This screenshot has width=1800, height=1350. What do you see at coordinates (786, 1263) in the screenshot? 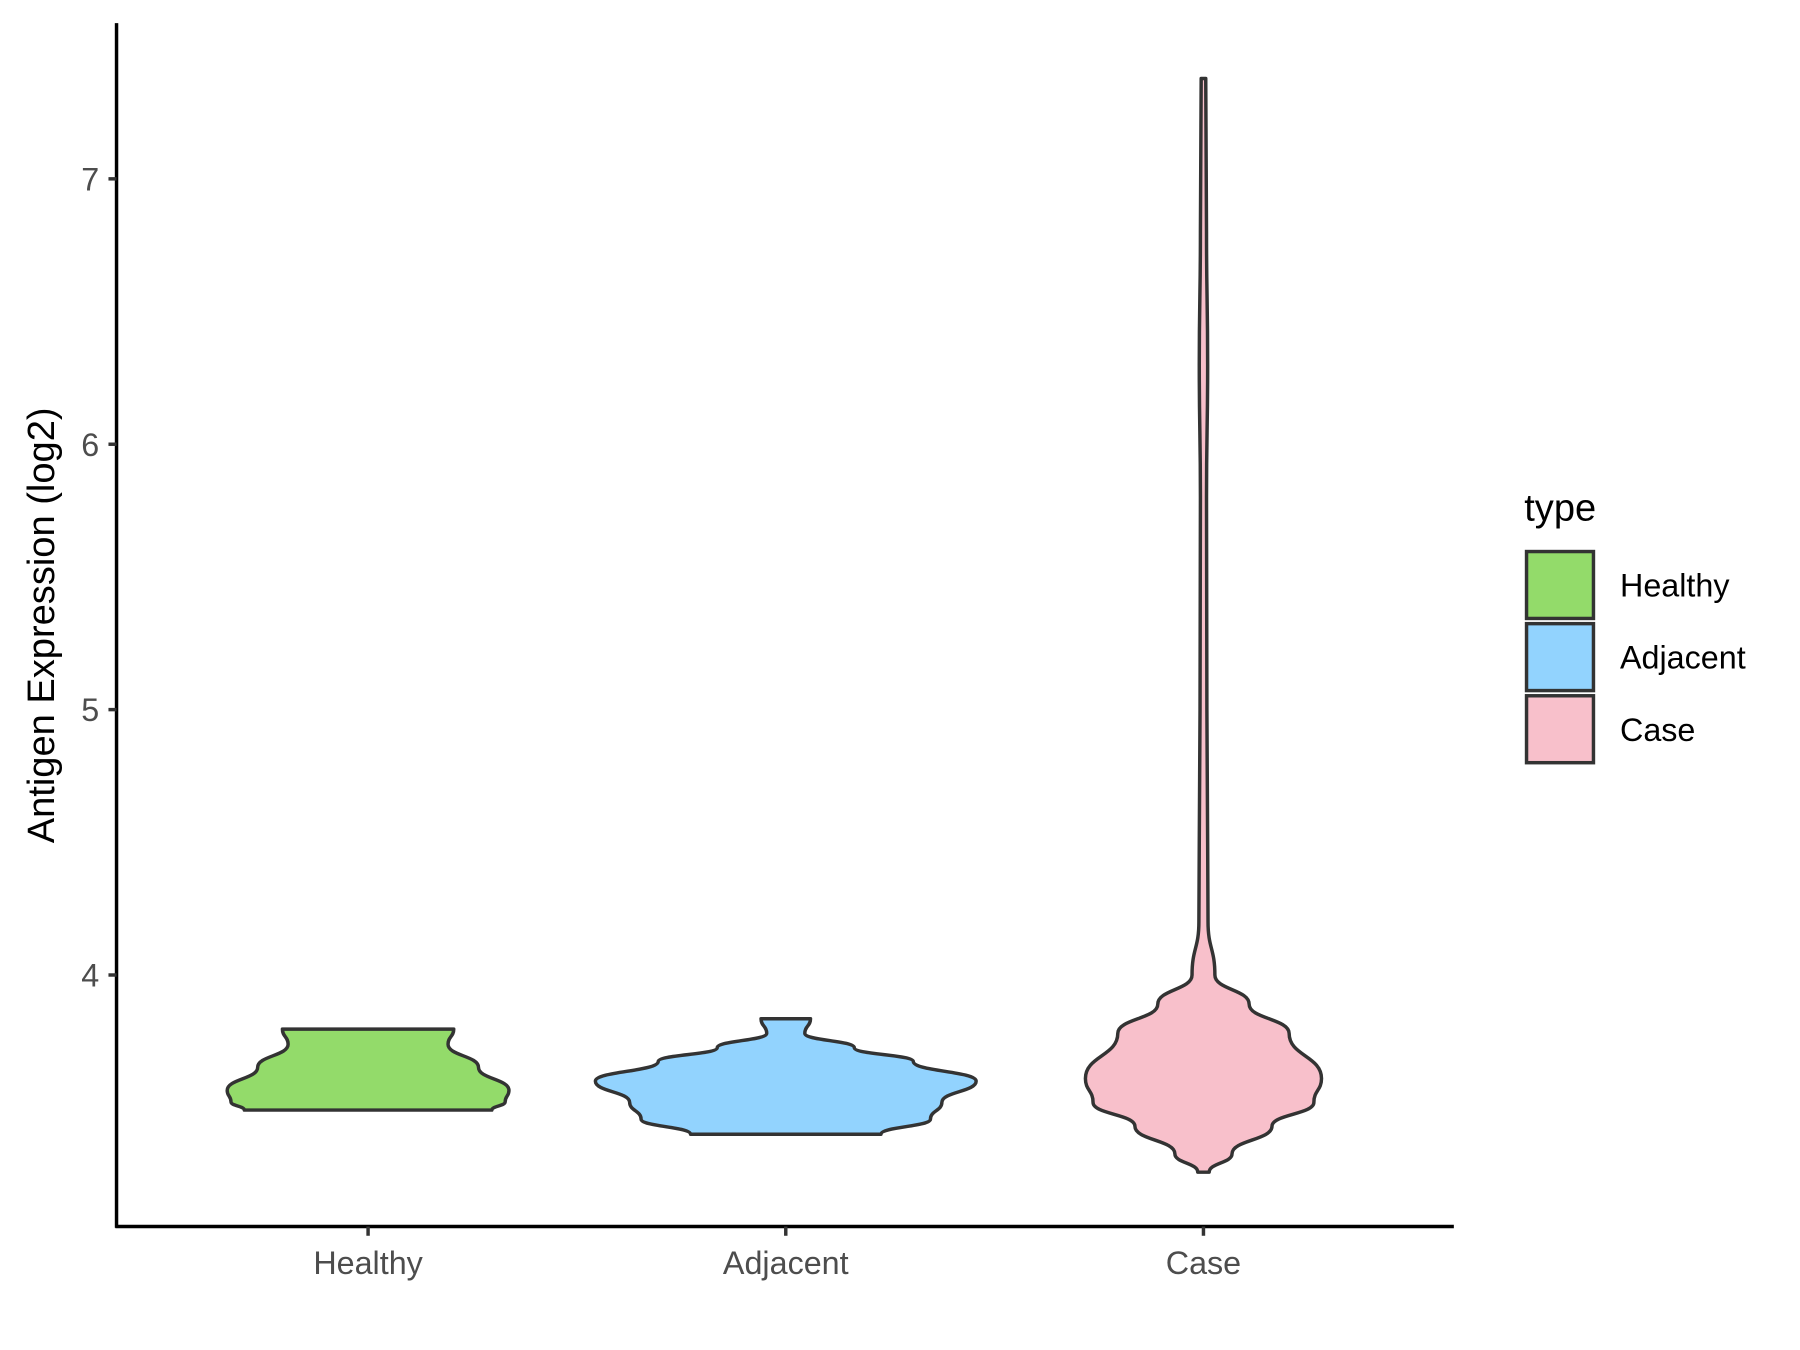
I see `x-tick-label: Adjacent` at bounding box center [786, 1263].